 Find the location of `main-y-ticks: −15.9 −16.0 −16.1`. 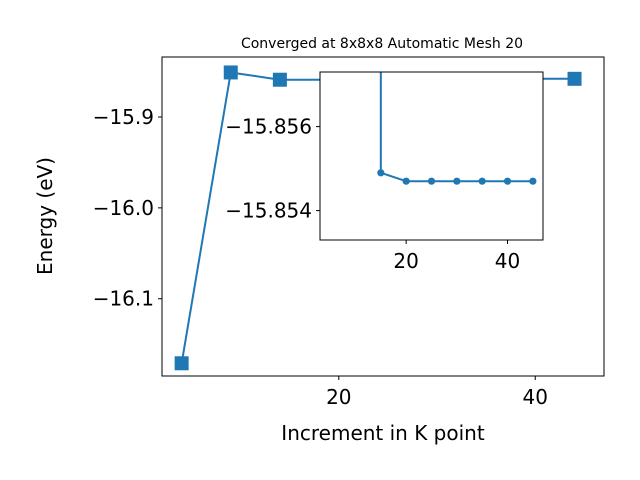

main-y-ticks: −15.9 −16.0 −16.1 is located at coordinates (127, 208).